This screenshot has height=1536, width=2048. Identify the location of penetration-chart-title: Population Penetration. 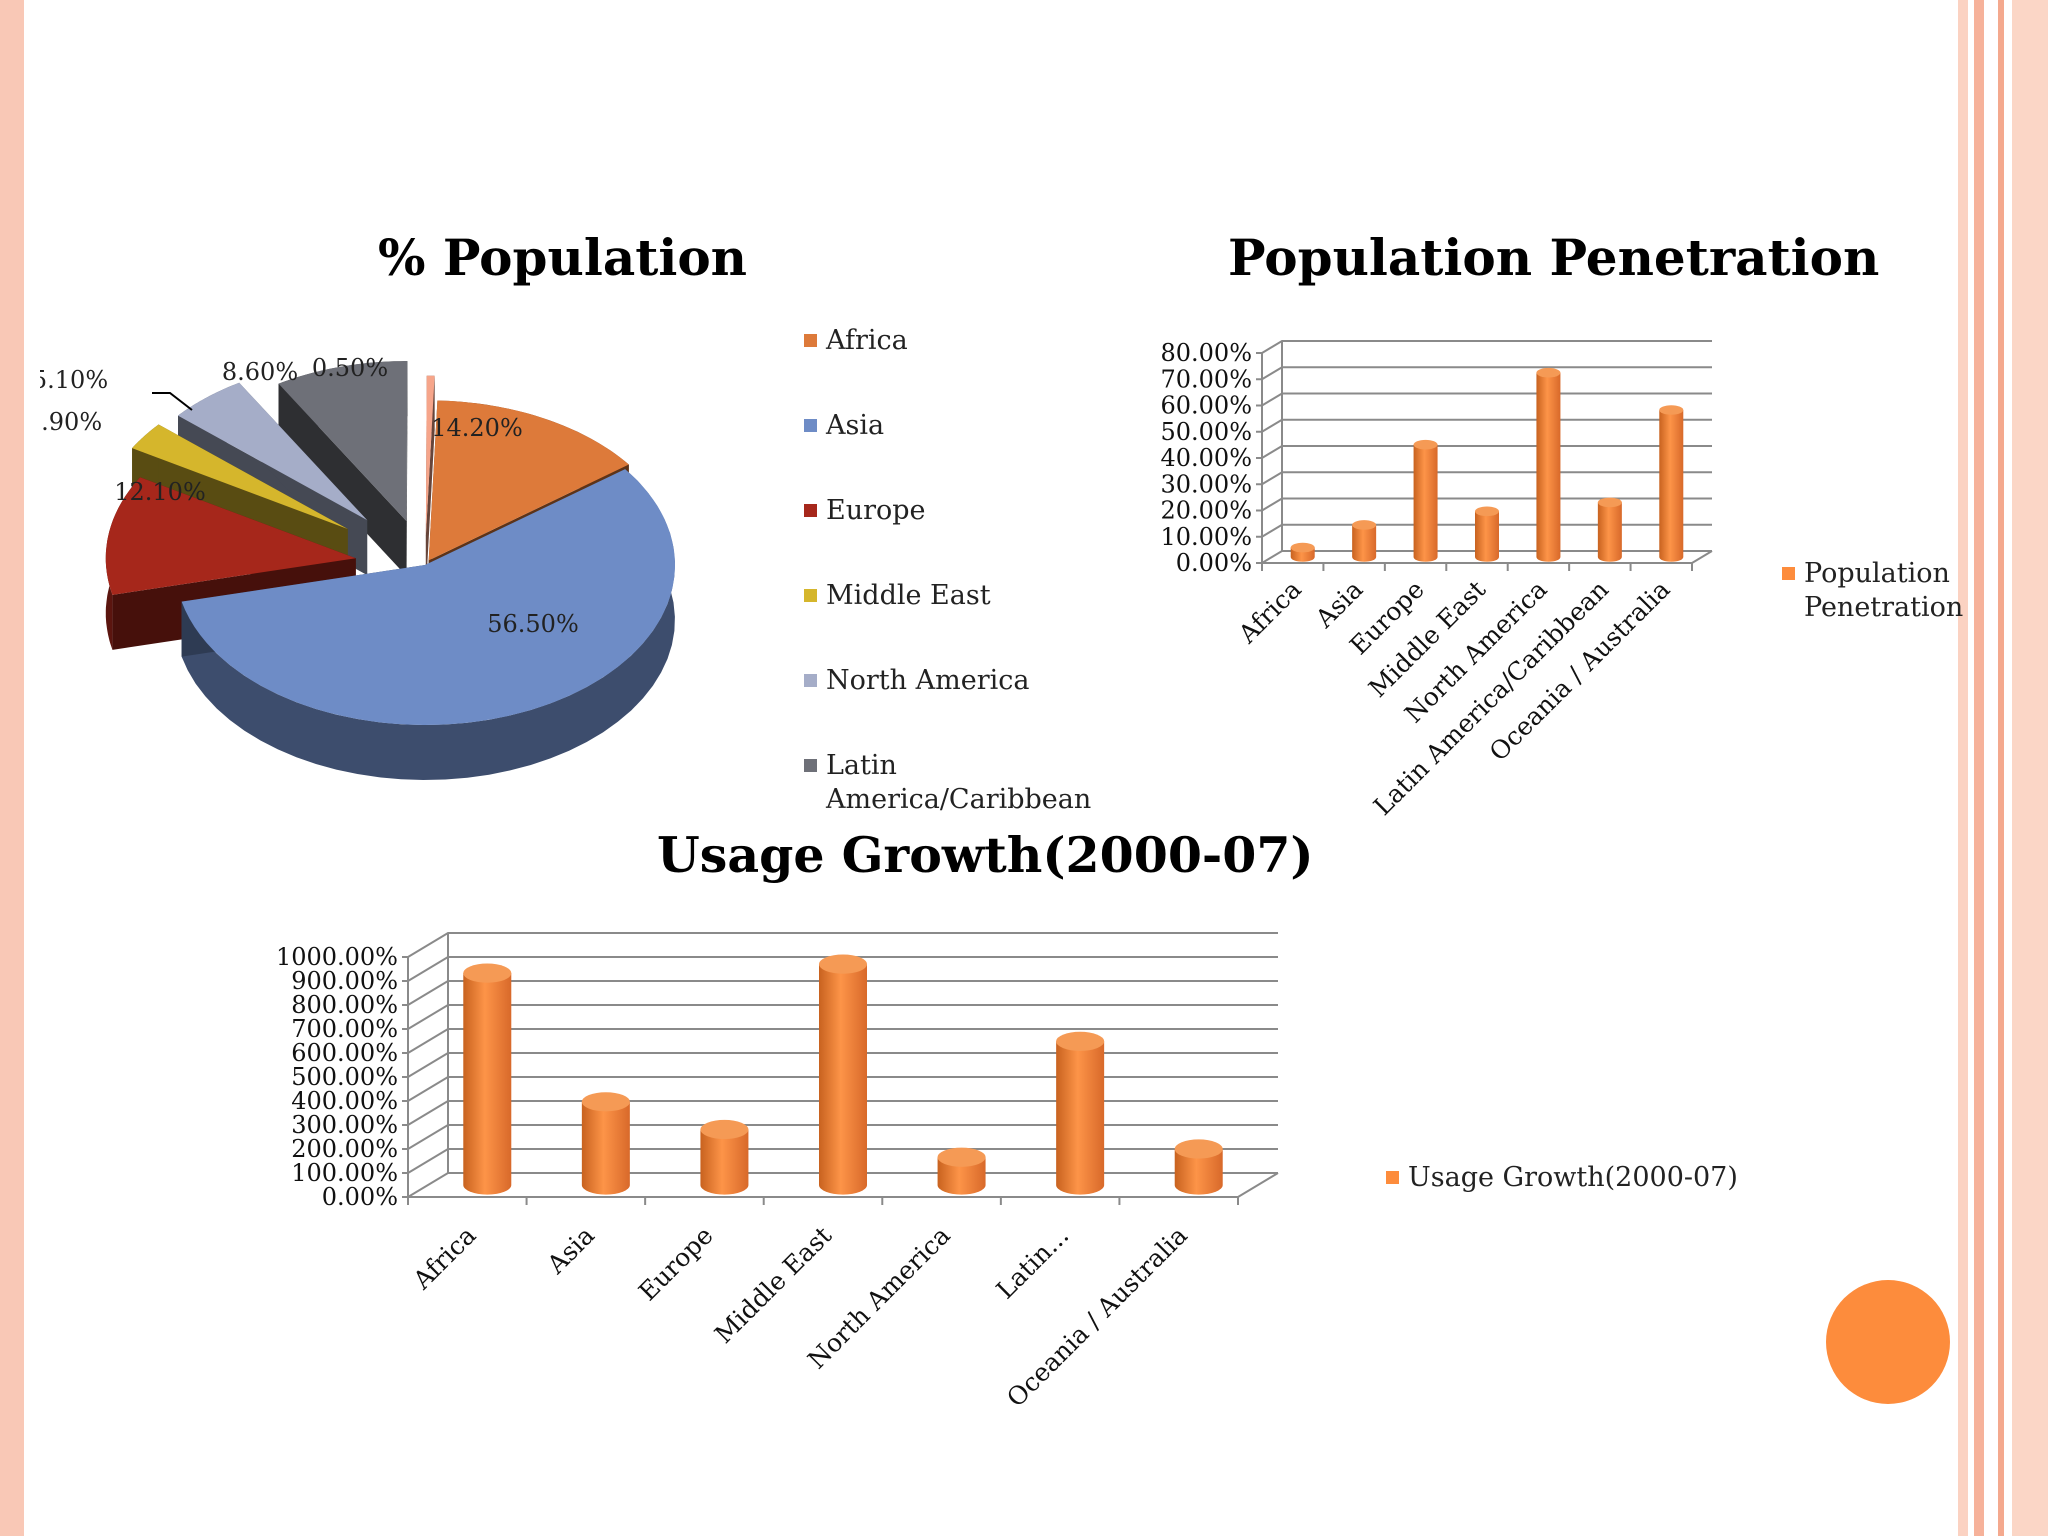
(1554, 257).